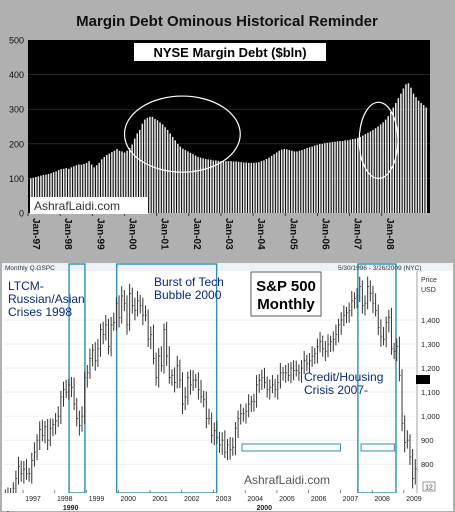  I want to click on margin-debt-x-tick-label: Jan-05, so click(292, 234).